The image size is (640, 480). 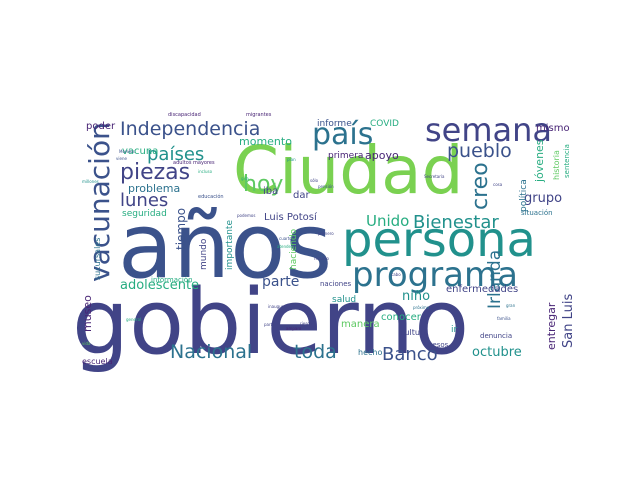 What do you see at coordinates (439, 240) in the screenshot?
I see `word-persona: persona` at bounding box center [439, 240].